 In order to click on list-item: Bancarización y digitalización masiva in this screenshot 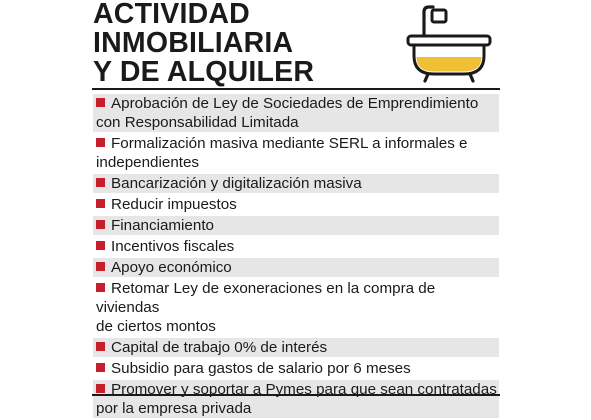, I will do `click(296, 183)`.